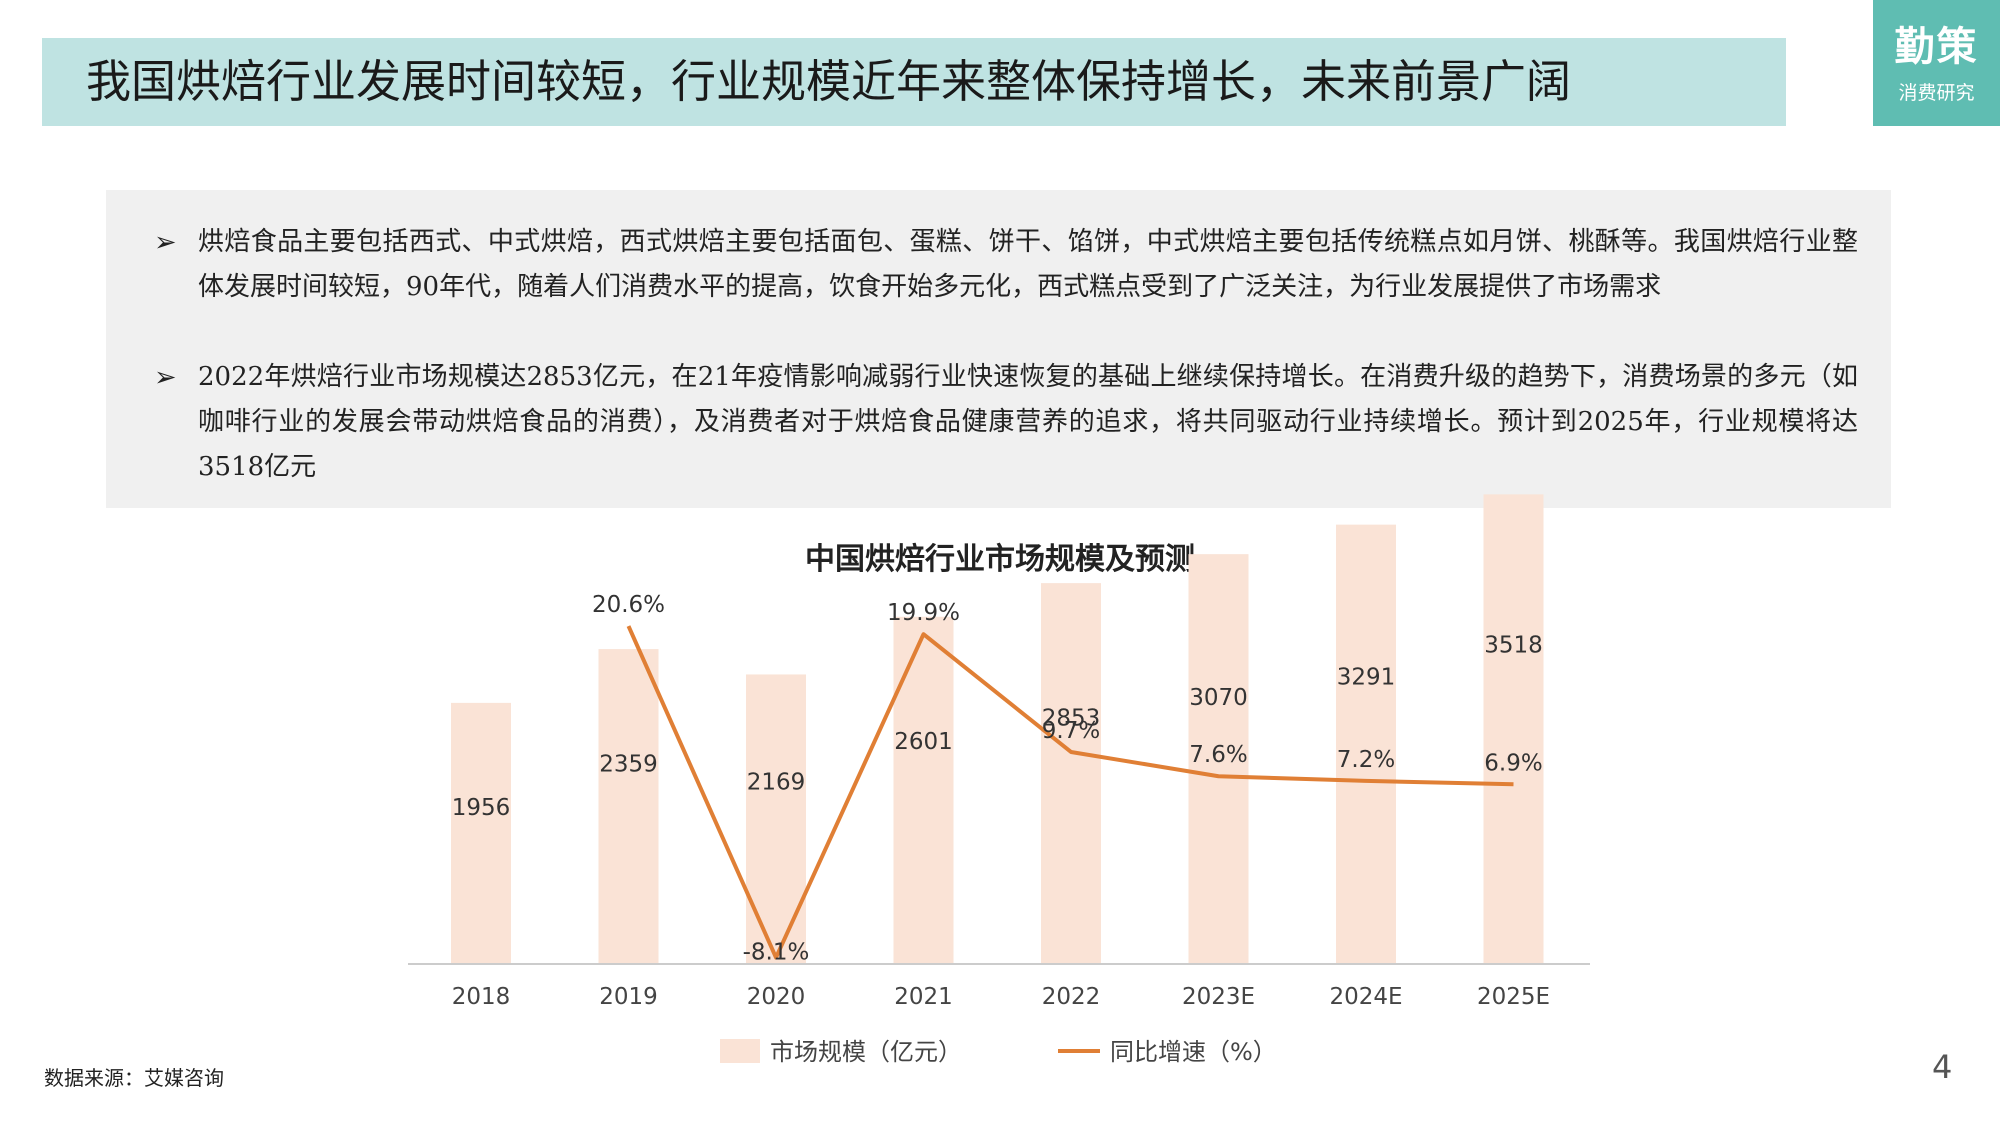 This screenshot has width=2000, height=1125. What do you see at coordinates (740, 1051) in the screenshot?
I see `legend-bar-swatch` at bounding box center [740, 1051].